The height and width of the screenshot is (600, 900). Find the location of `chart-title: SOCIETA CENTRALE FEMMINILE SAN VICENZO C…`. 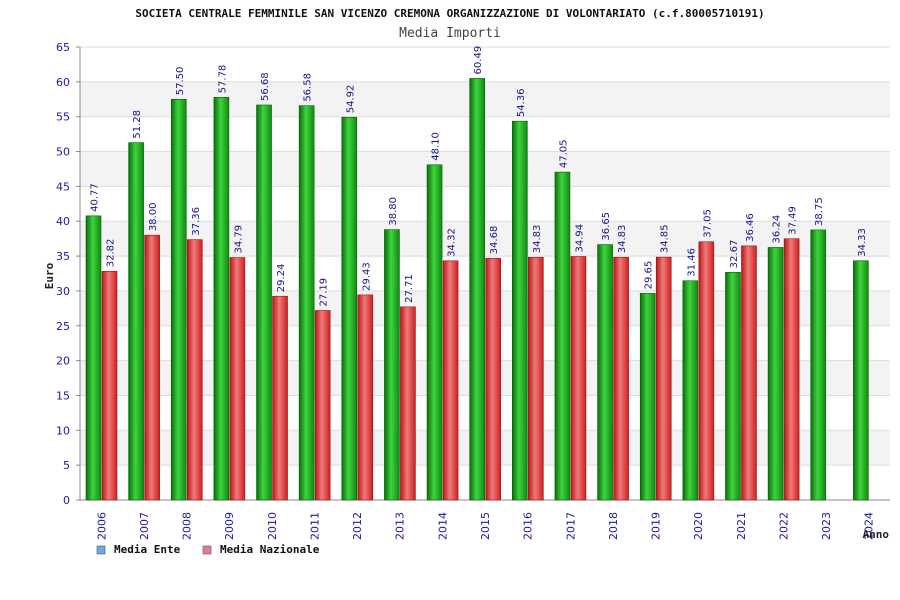

chart-title: SOCIETA CENTRALE FEMMINILE SAN VICENZO C… is located at coordinates (449, 13).